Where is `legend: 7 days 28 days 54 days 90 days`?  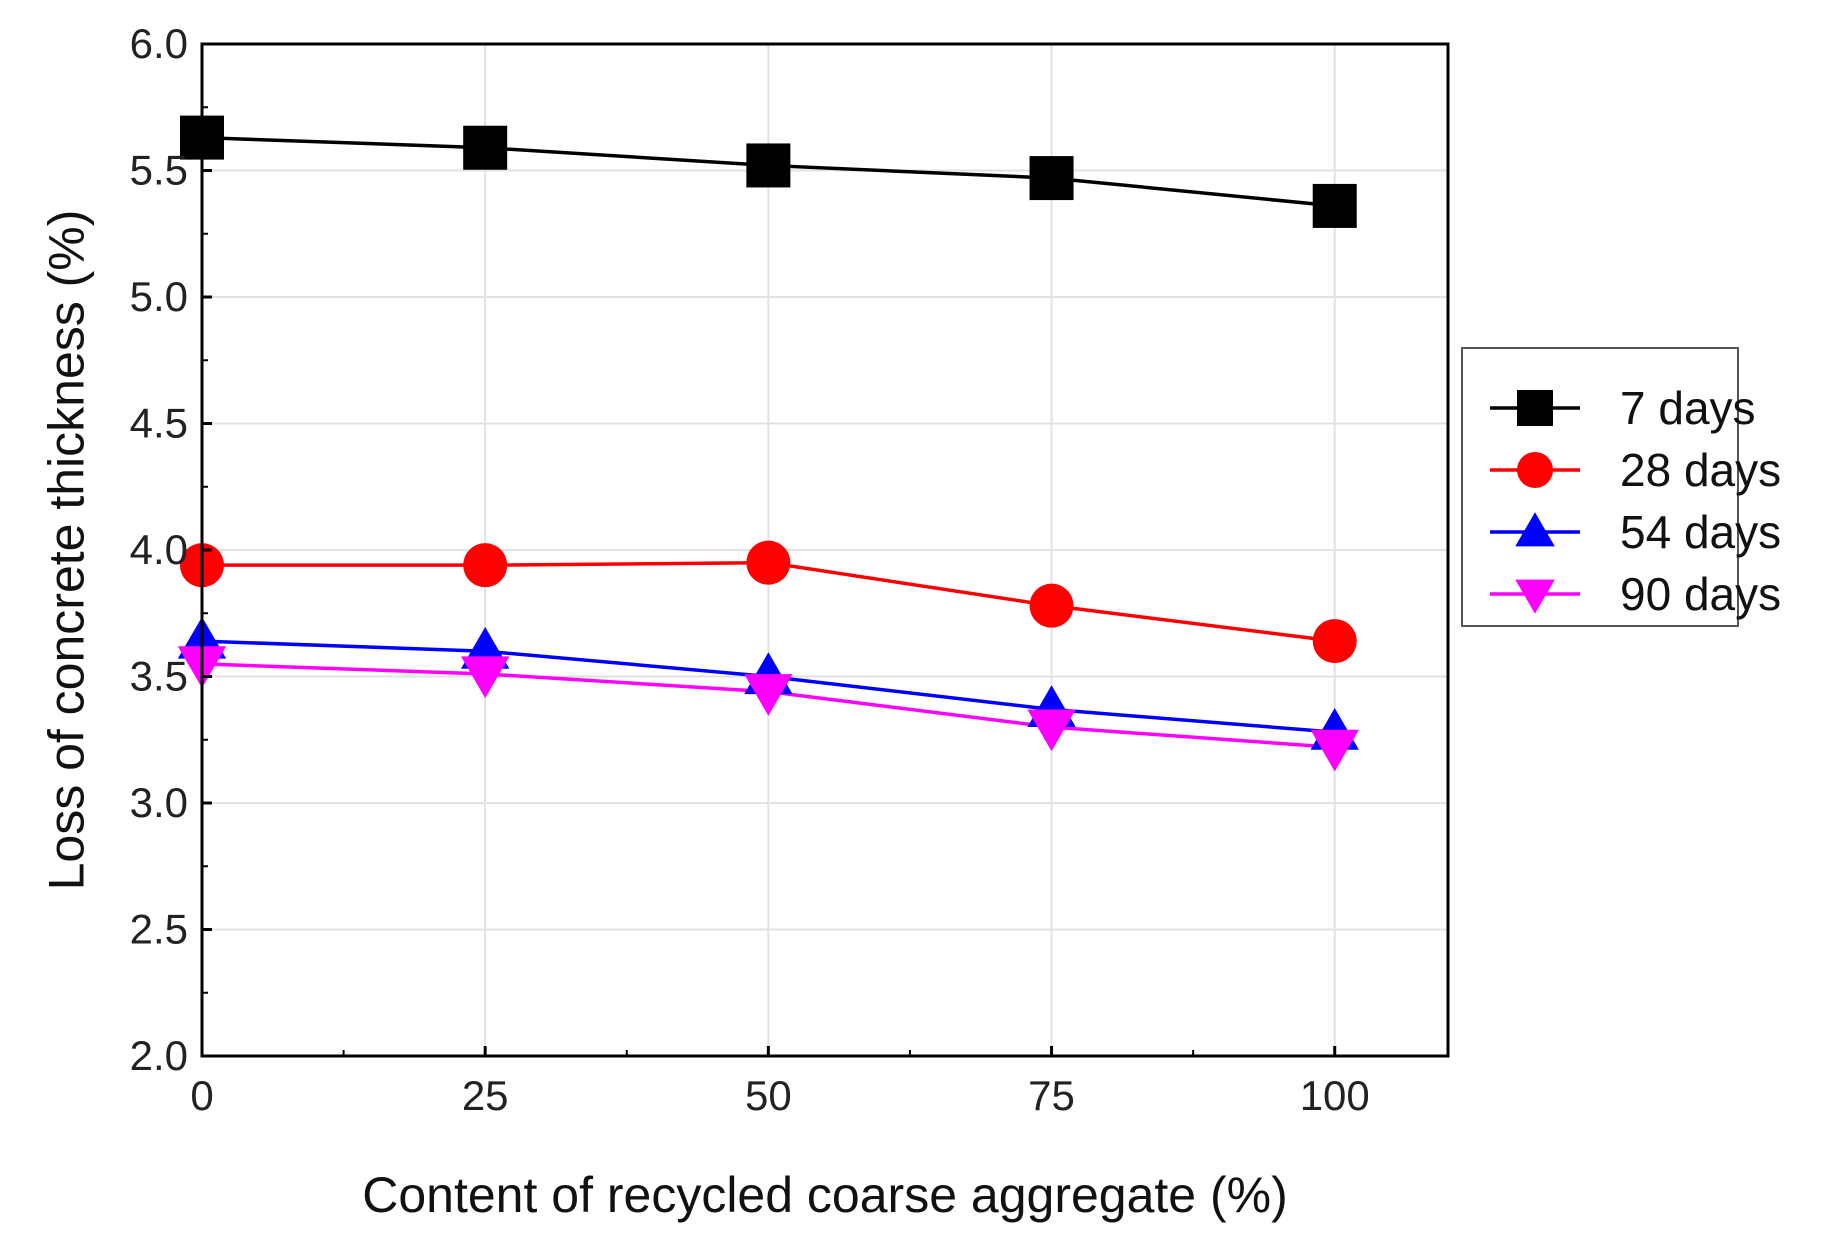
legend: 7 days 28 days 54 days 90 days is located at coordinates (1621, 487).